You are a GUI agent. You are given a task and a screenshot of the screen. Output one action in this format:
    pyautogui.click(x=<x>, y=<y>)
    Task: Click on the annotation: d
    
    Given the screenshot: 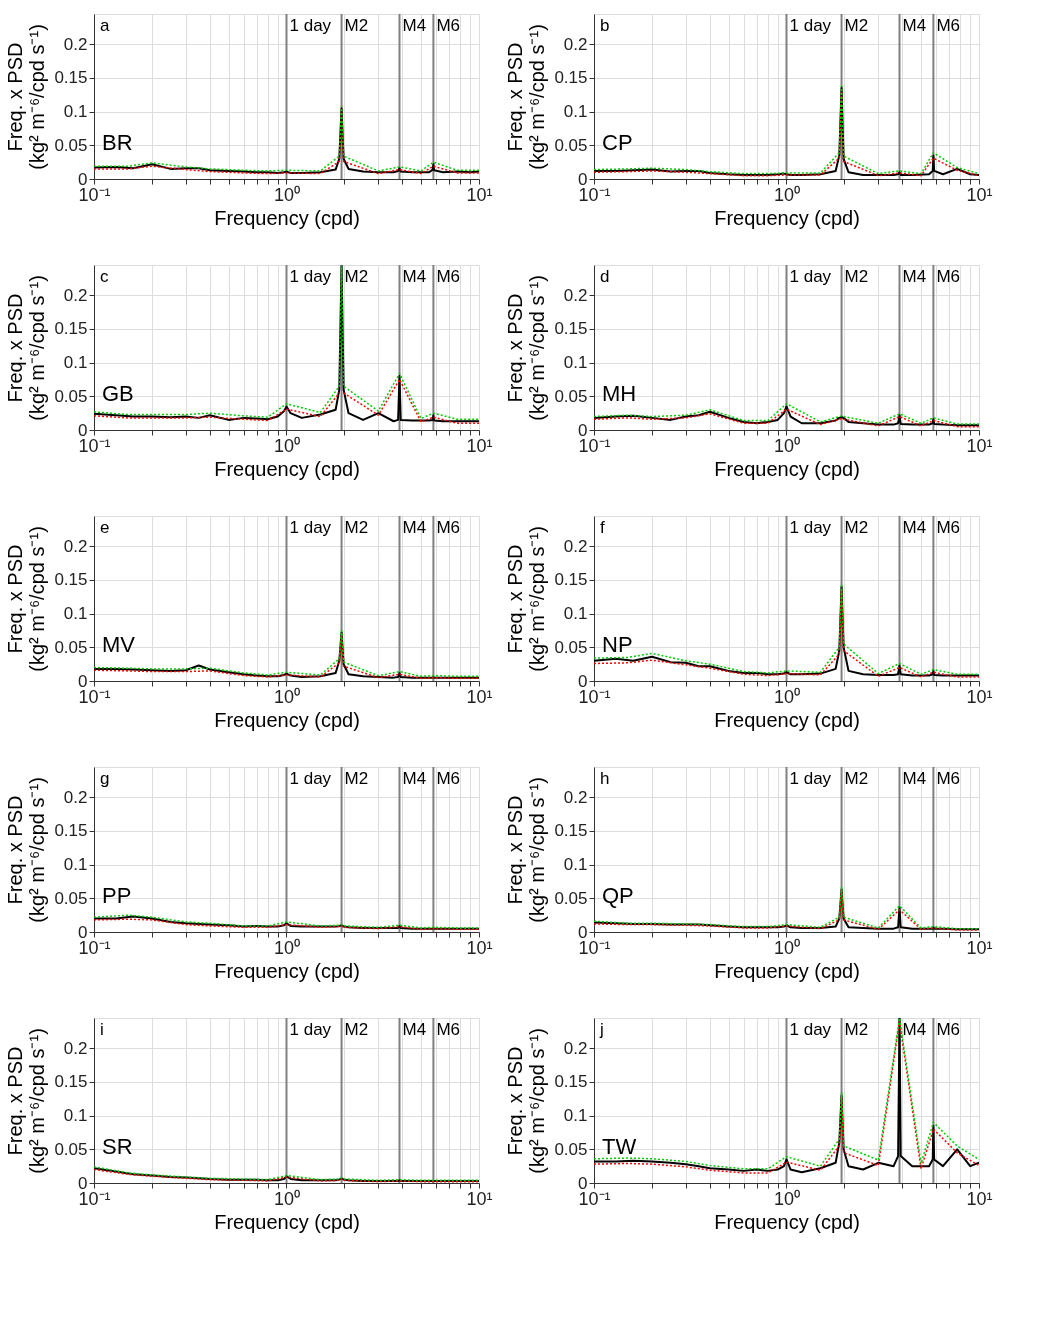 What is the action you would take?
    pyautogui.click(x=605, y=276)
    